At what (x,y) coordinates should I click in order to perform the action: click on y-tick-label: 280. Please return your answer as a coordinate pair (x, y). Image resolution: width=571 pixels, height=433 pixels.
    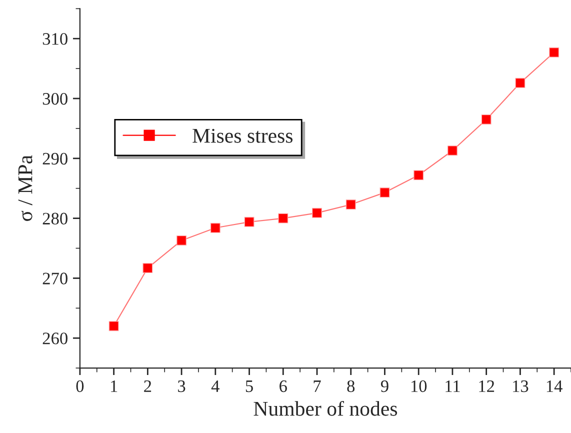
    Looking at the image, I should click on (55, 218).